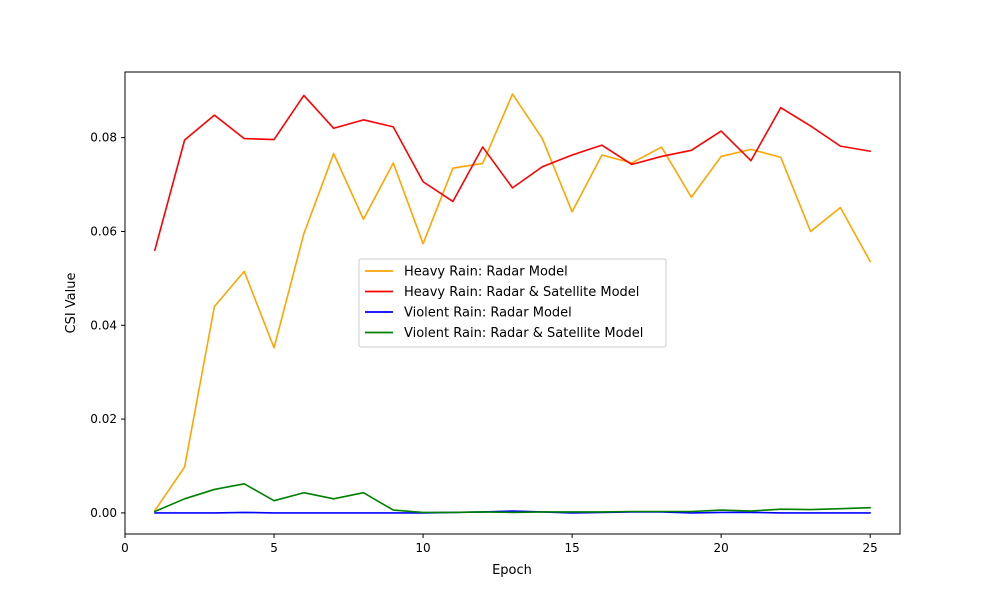  I want to click on legend-label-4: Violent Rain: Radar & Satellite Model, so click(523, 333).